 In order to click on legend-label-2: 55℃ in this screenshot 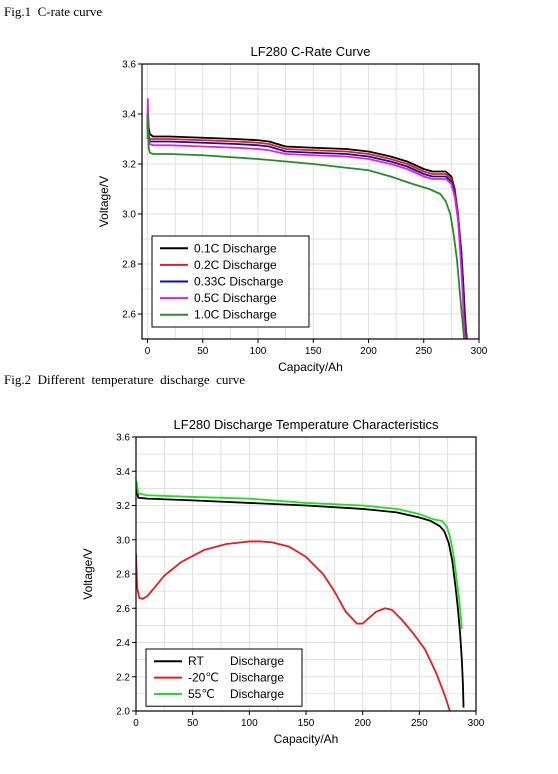, I will do `click(201, 694)`.